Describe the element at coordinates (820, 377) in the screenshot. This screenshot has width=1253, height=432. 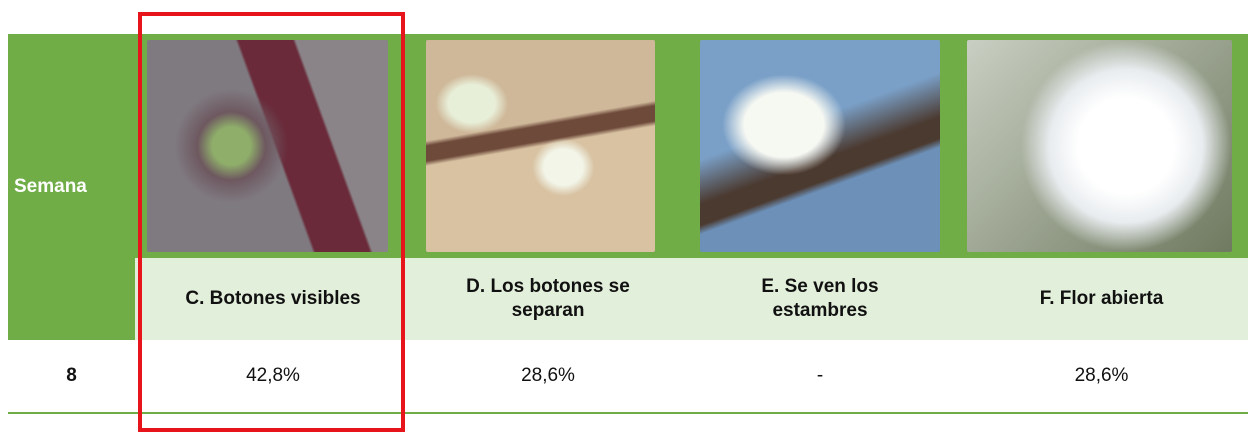
I see `value-cell: -` at that location.